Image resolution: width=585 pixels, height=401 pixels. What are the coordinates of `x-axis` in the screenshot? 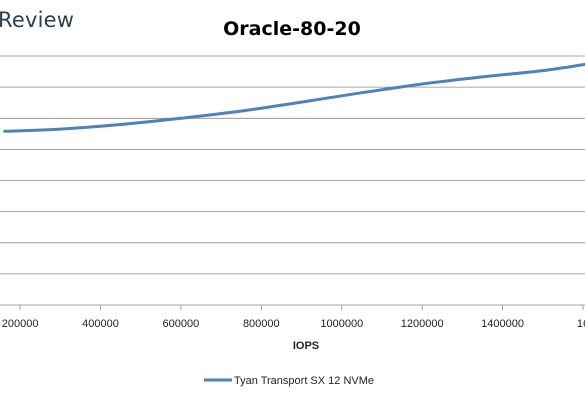 It's located at (292, 307).